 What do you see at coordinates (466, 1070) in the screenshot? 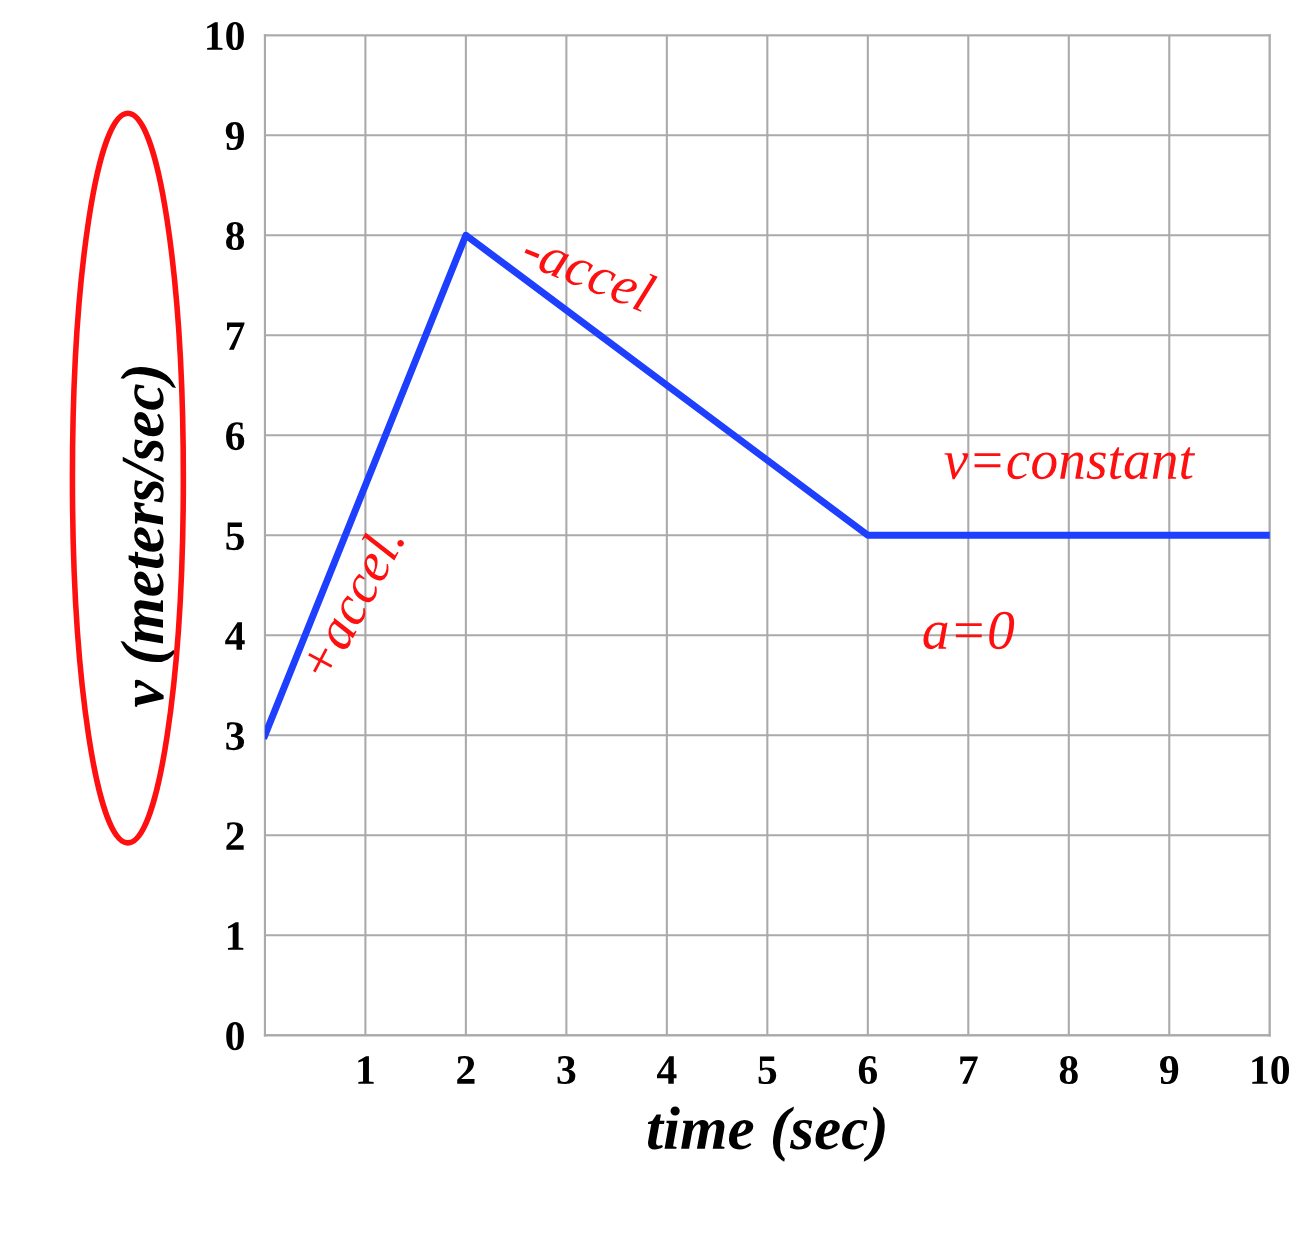
I see `x-tick-label: 2` at bounding box center [466, 1070].